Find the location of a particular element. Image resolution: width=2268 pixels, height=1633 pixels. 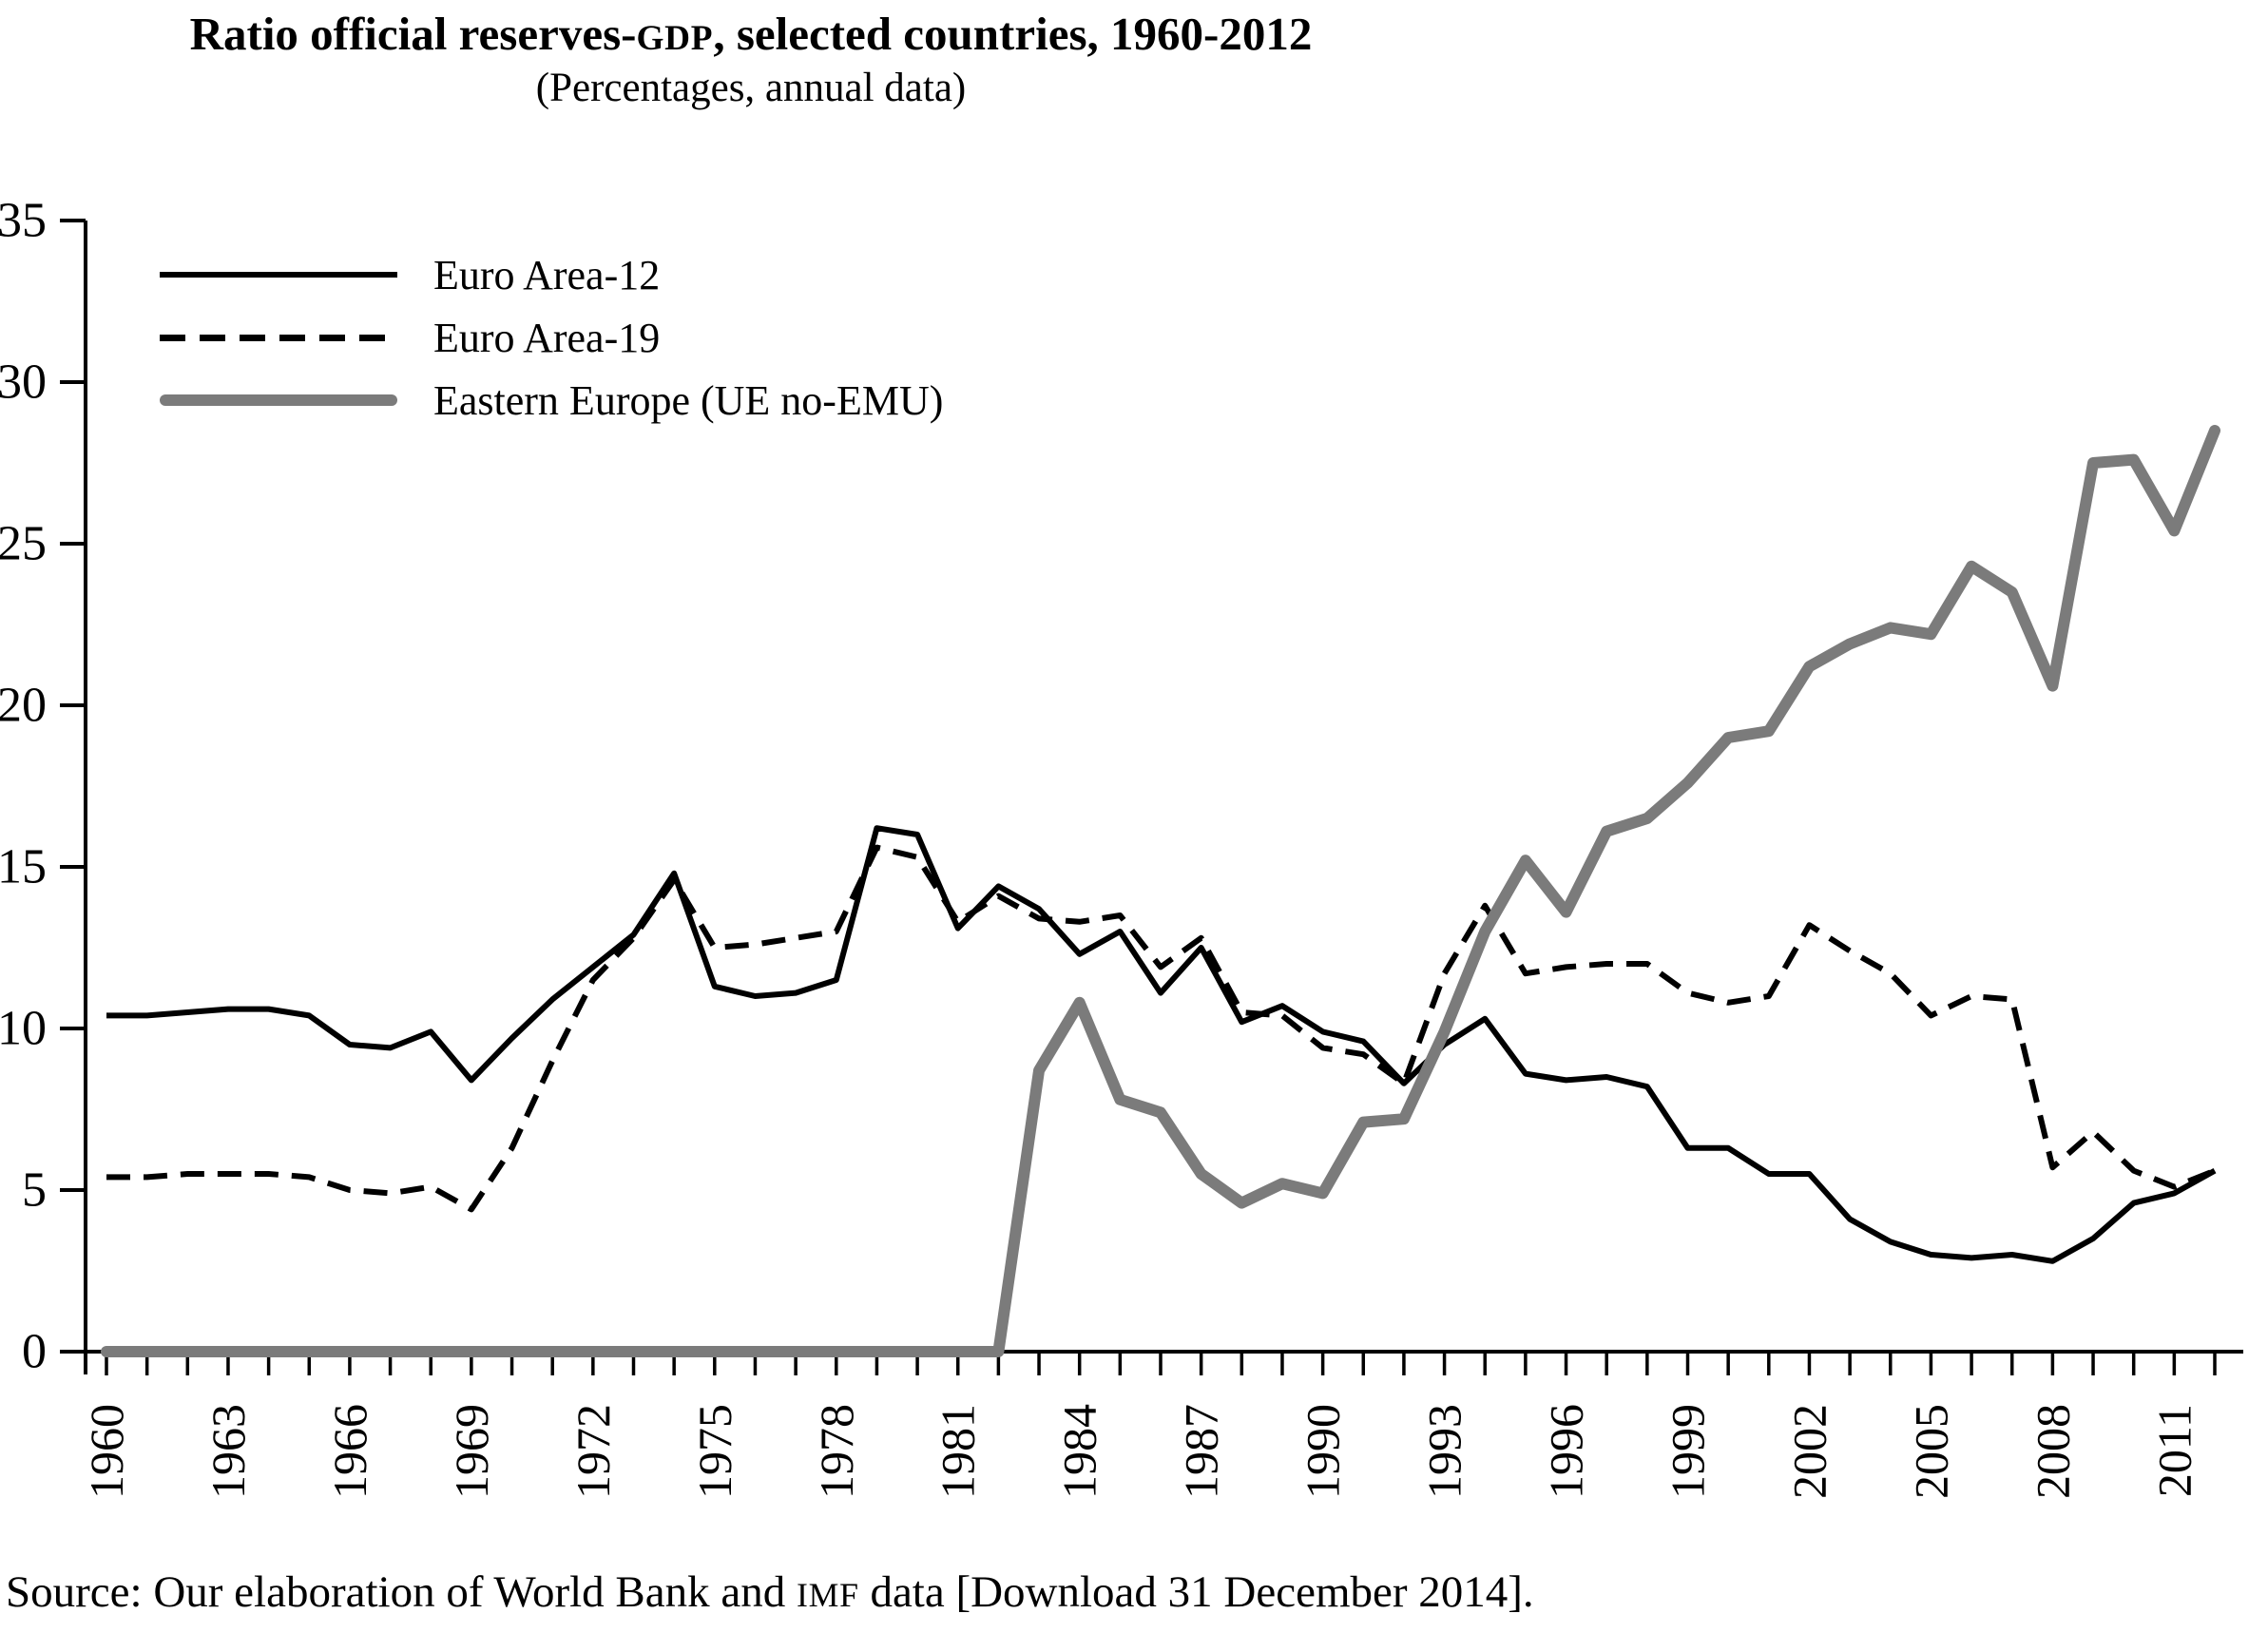

x-tick-label: 1972 is located at coordinates (593, 1451).